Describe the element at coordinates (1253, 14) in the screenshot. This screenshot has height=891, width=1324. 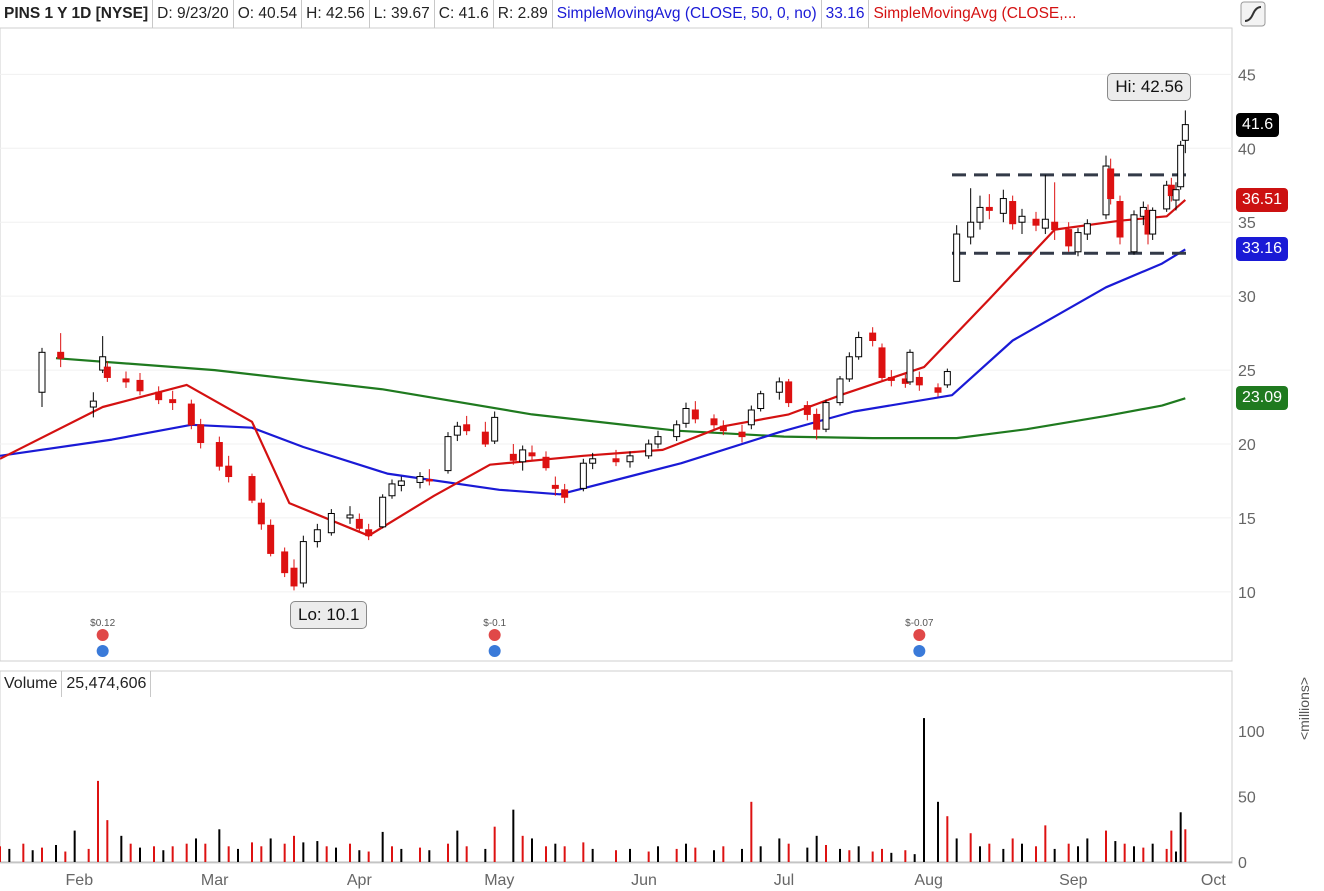
I see `drawing-tool-icon` at that location.